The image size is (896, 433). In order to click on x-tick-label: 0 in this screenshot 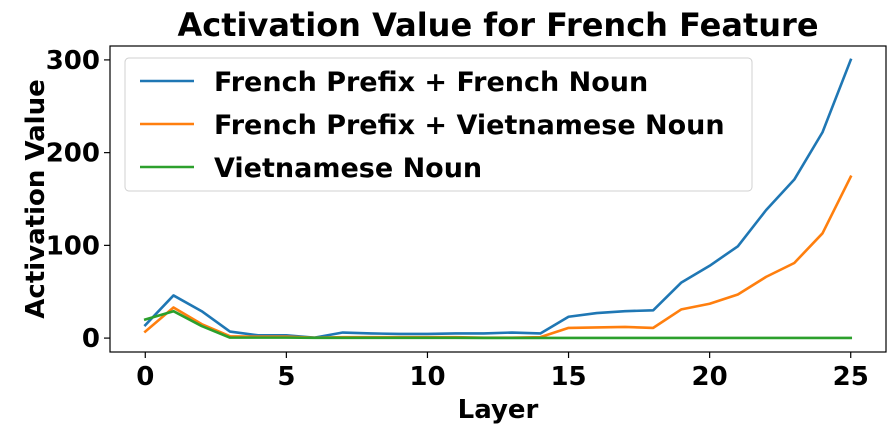, I will do `click(145, 377)`.